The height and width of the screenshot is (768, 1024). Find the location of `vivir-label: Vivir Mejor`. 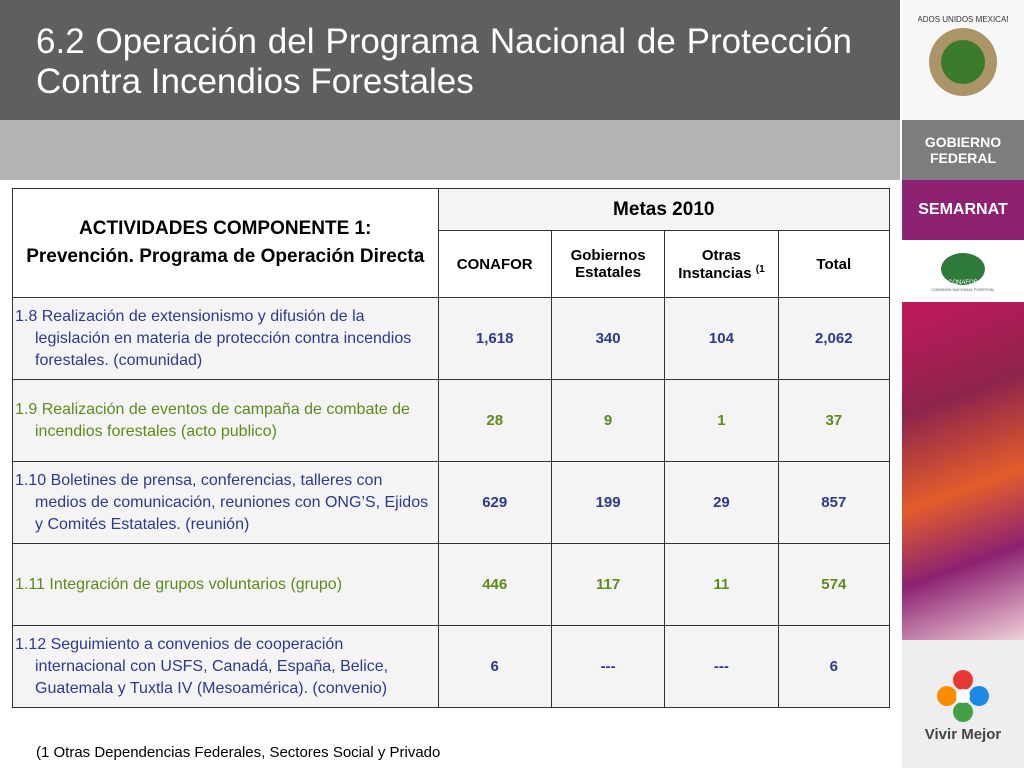

vivir-label: Vivir Mejor is located at coordinates (963, 734).